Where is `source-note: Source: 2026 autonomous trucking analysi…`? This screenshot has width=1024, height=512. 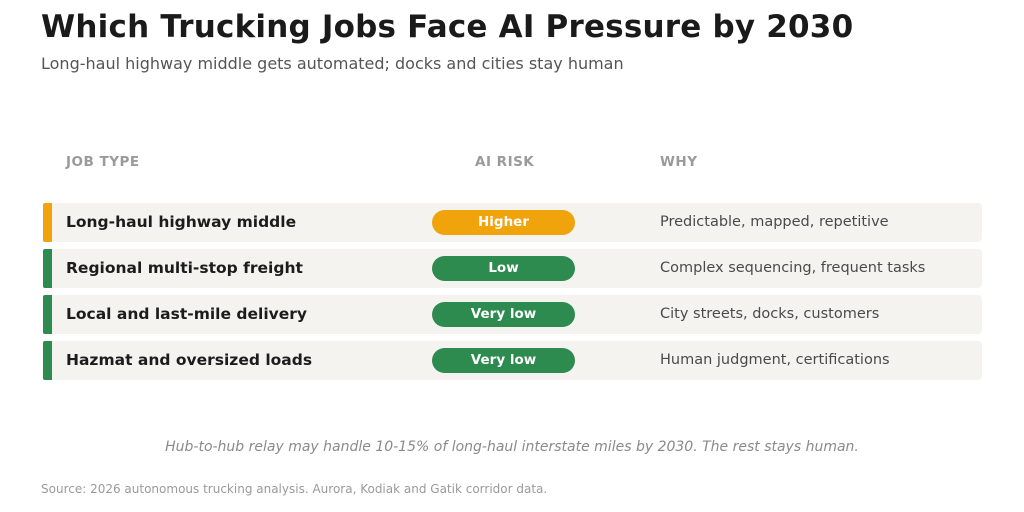
source-note: Source: 2026 autonomous trucking analysi… is located at coordinates (294, 489).